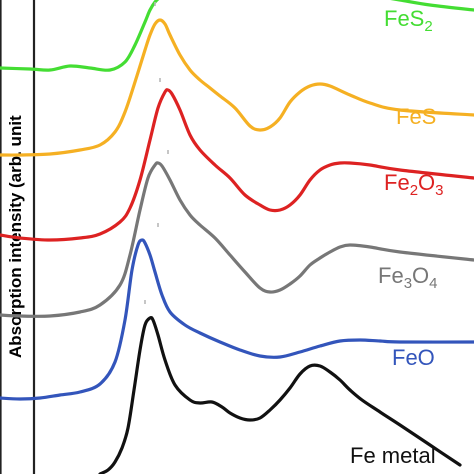 The height and width of the screenshot is (474, 474). Describe the element at coordinates (413, 357) in the screenshot. I see `series-label-feo: FeO` at that location.